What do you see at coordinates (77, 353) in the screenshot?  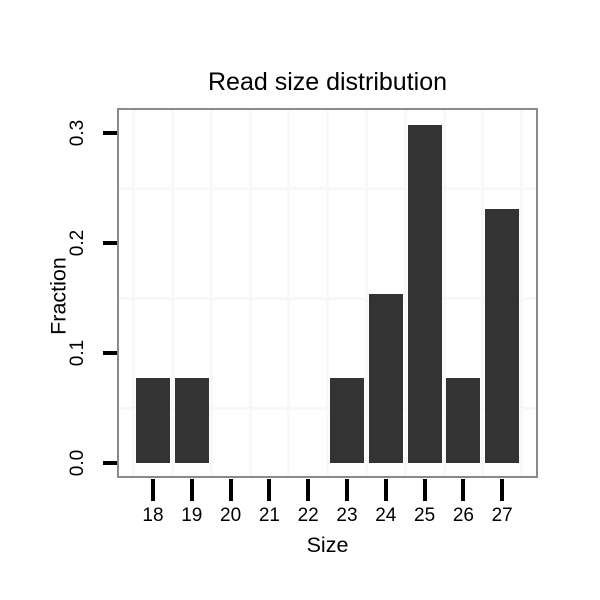 I see `y-tick-label: 0.1` at bounding box center [77, 353].